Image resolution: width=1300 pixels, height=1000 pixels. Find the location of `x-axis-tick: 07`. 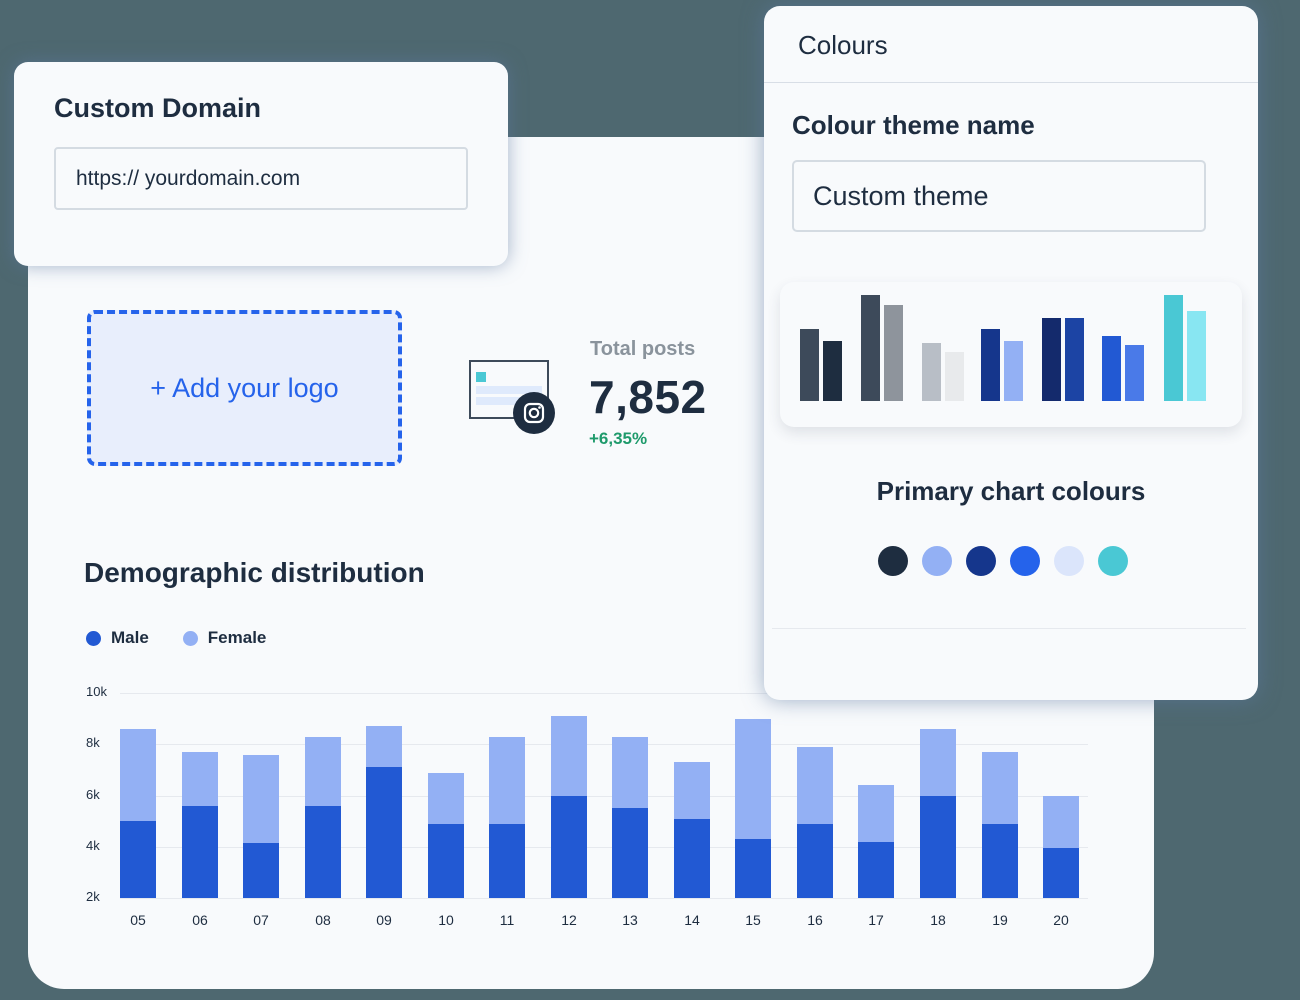

x-axis-tick: 07 is located at coordinates (261, 920).